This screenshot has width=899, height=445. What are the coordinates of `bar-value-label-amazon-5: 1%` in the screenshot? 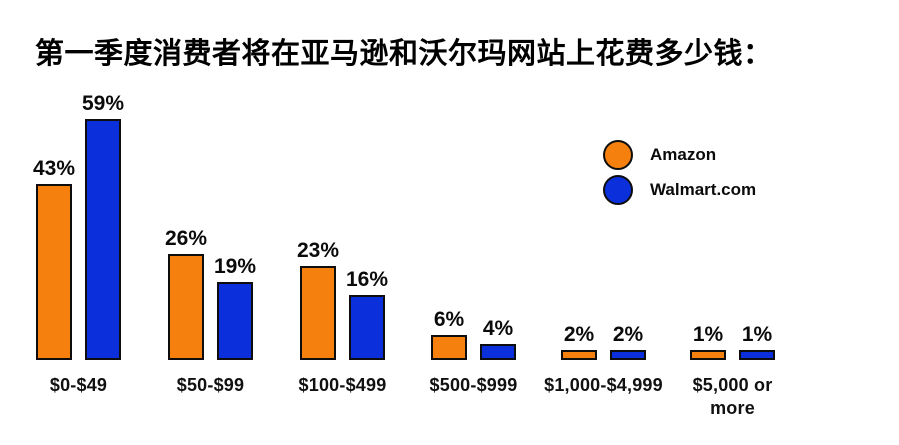 It's located at (708, 334).